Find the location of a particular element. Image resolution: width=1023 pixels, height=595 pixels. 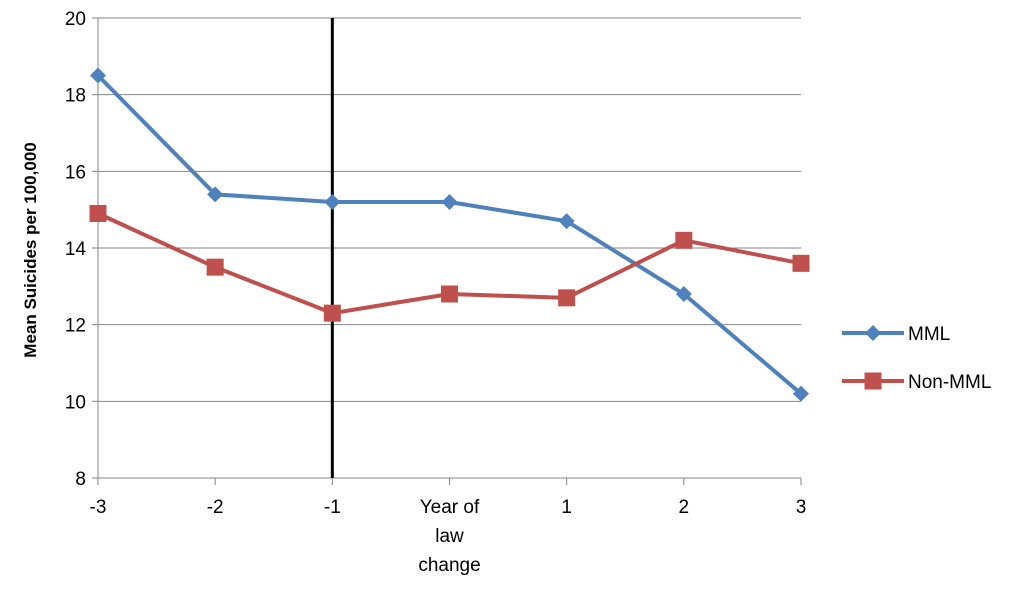

y-tick-label: 8 is located at coordinates (80, 479).